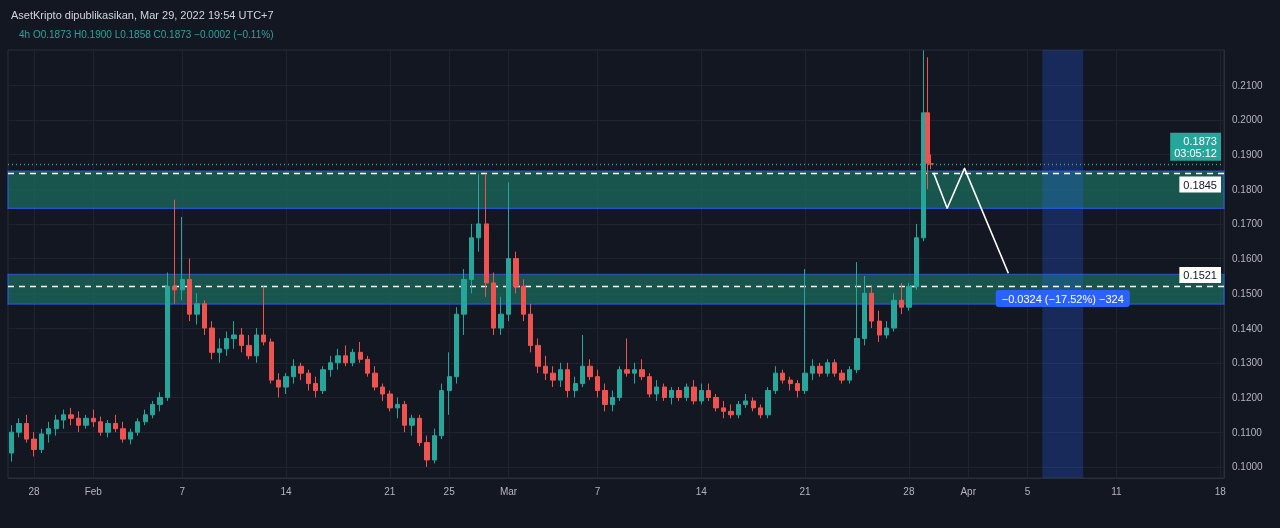 The height and width of the screenshot is (528, 1280). I want to click on y-tick-label: 0.1200, so click(1248, 397).